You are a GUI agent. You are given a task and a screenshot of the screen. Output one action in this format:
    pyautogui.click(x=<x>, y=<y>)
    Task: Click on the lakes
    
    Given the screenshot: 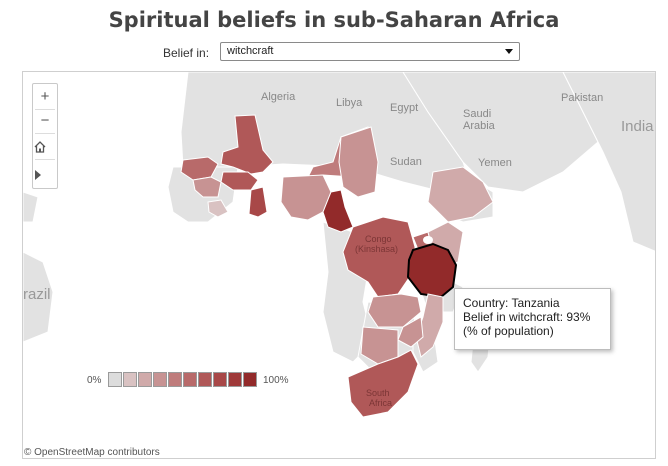 What is the action you would take?
    pyautogui.click(x=428, y=240)
    